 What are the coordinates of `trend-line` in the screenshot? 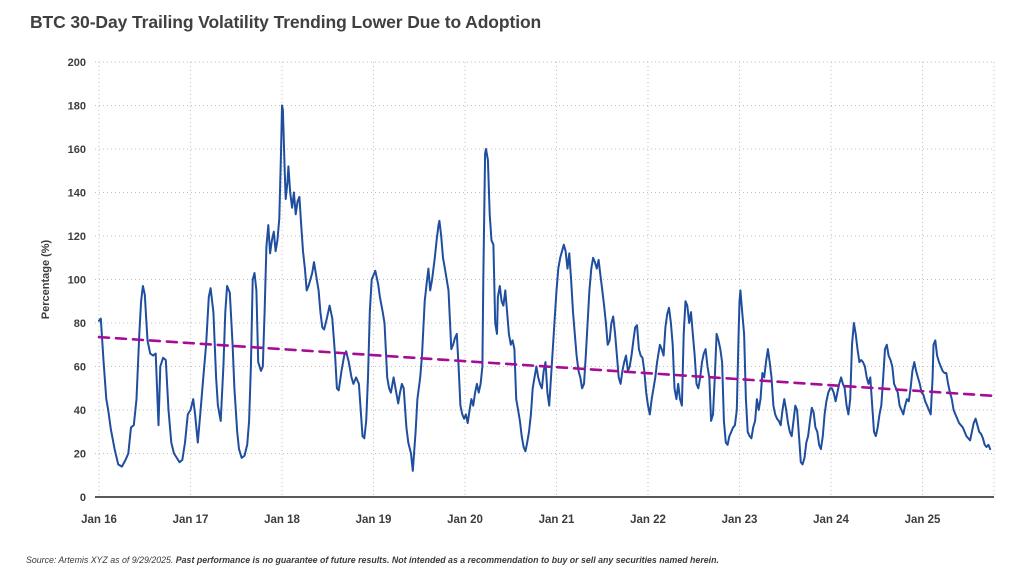 It's located at (546, 366).